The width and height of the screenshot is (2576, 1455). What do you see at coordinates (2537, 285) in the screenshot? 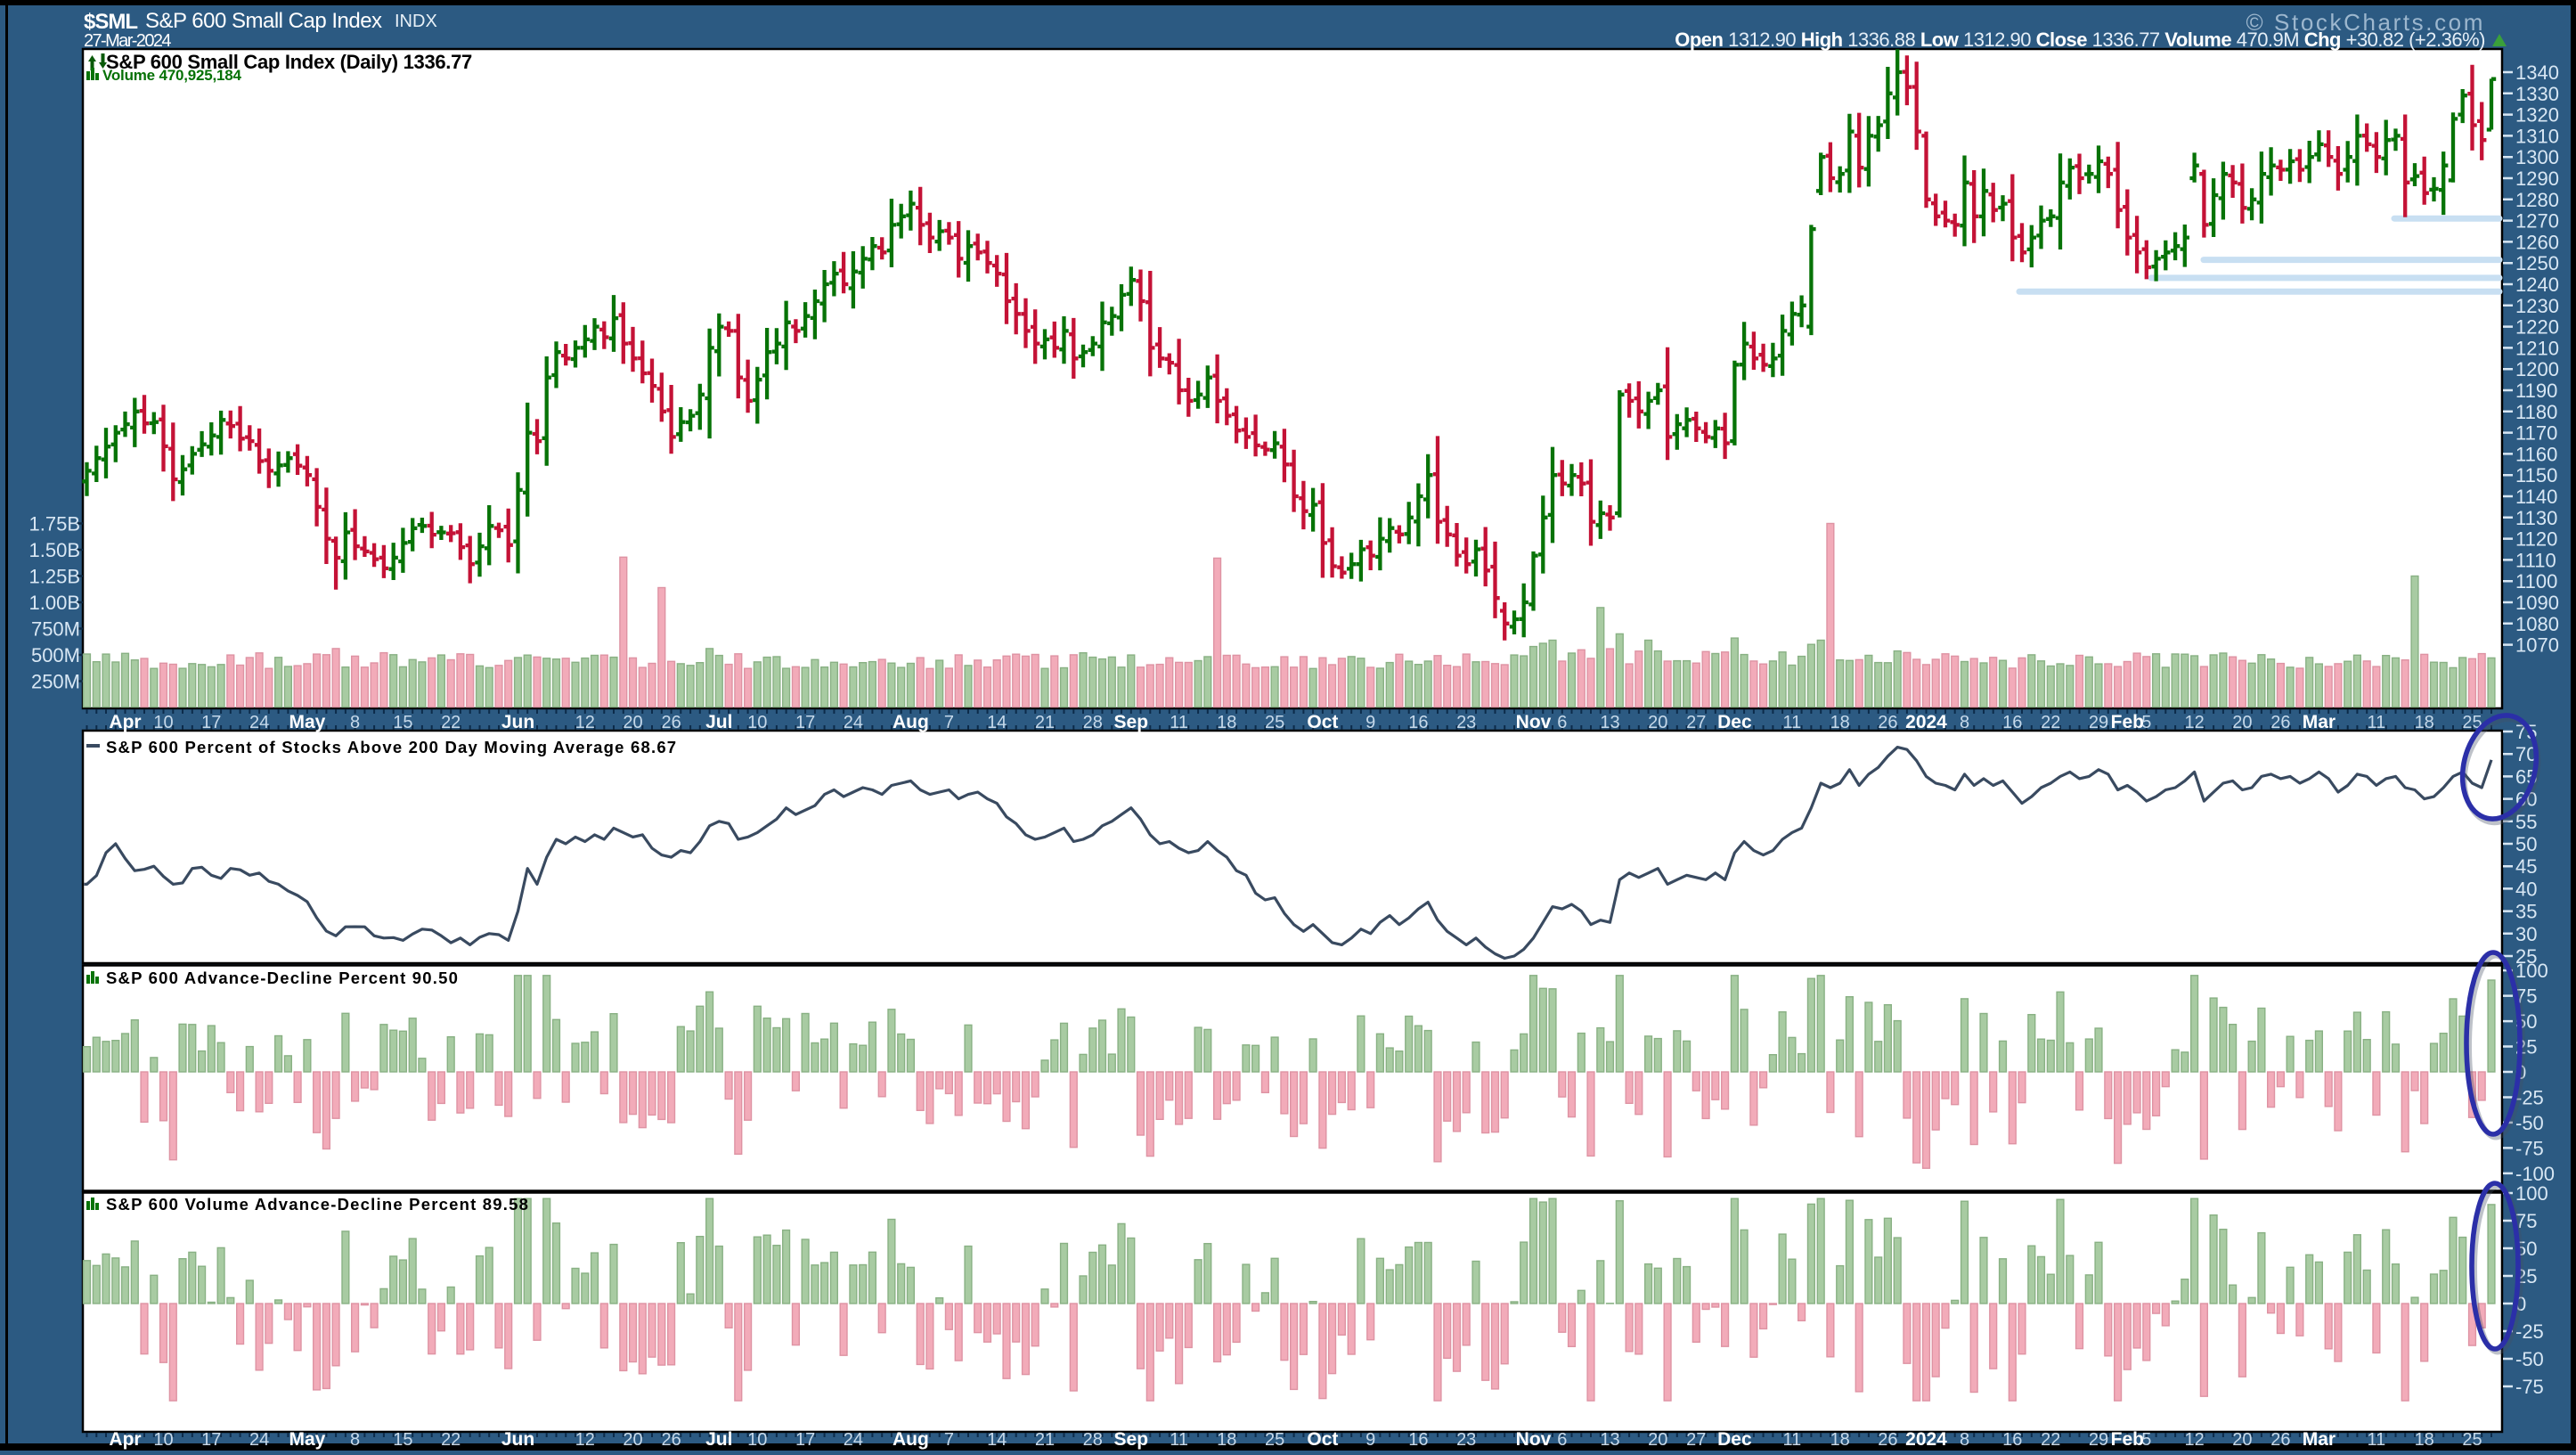
I see `svg-text: 1240` at bounding box center [2537, 285].